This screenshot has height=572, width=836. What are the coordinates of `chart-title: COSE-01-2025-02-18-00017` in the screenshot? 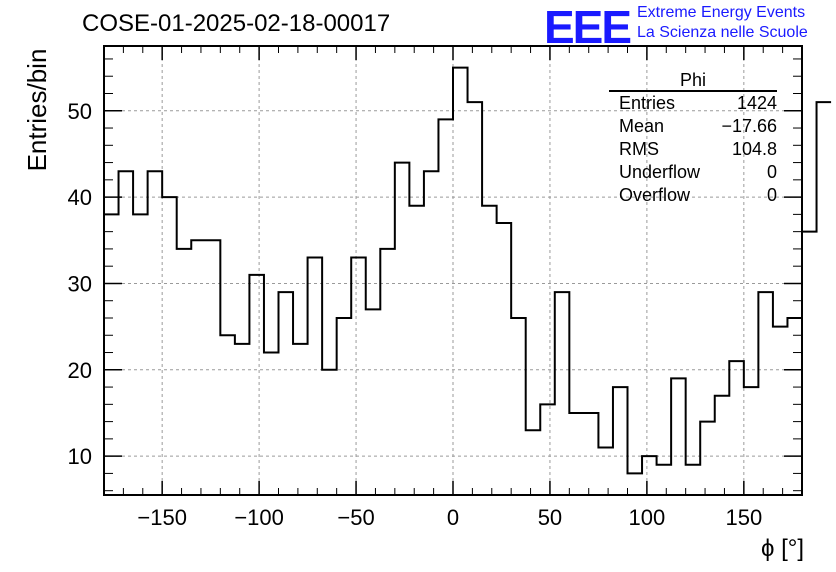 It's located at (236, 23).